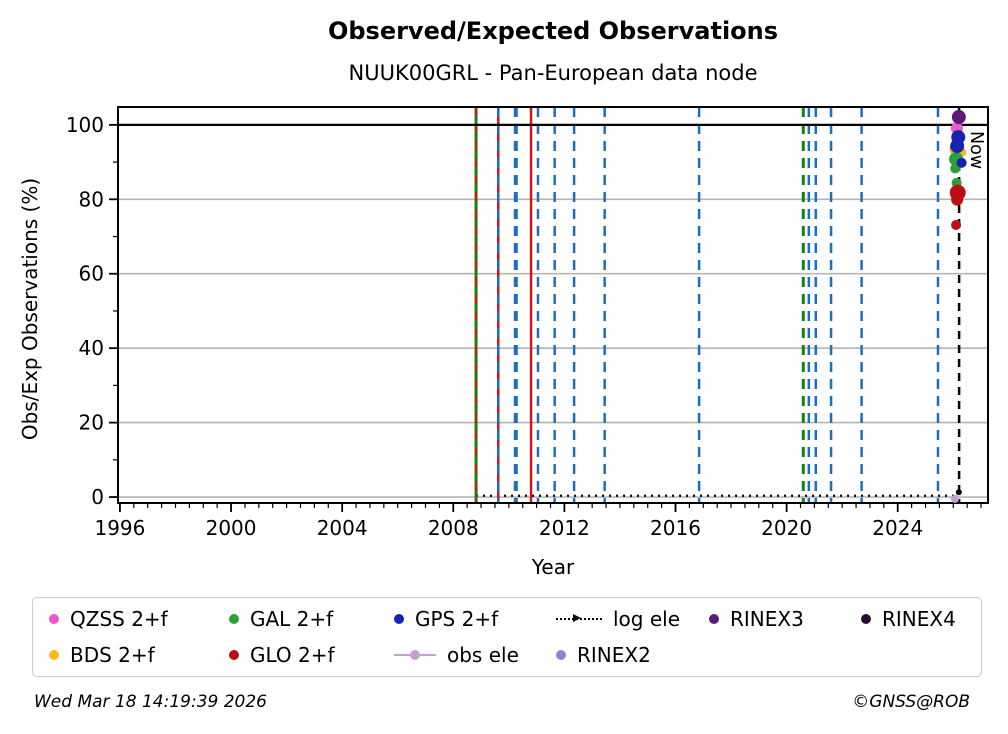 This screenshot has width=1008, height=734. I want to click on log-ele-arrow-icon, so click(577, 618).